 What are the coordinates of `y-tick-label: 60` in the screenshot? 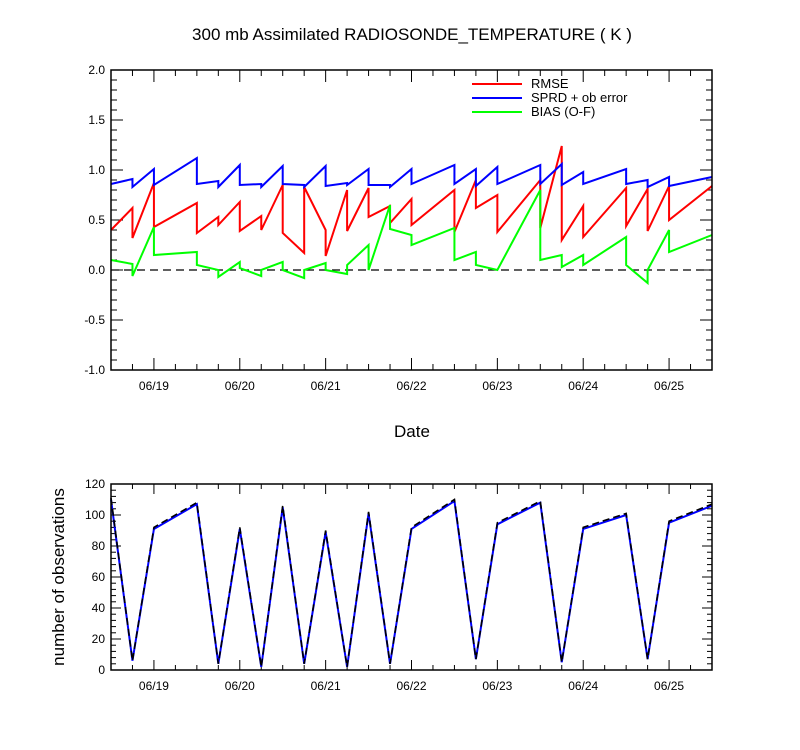 It's located at (99, 577).